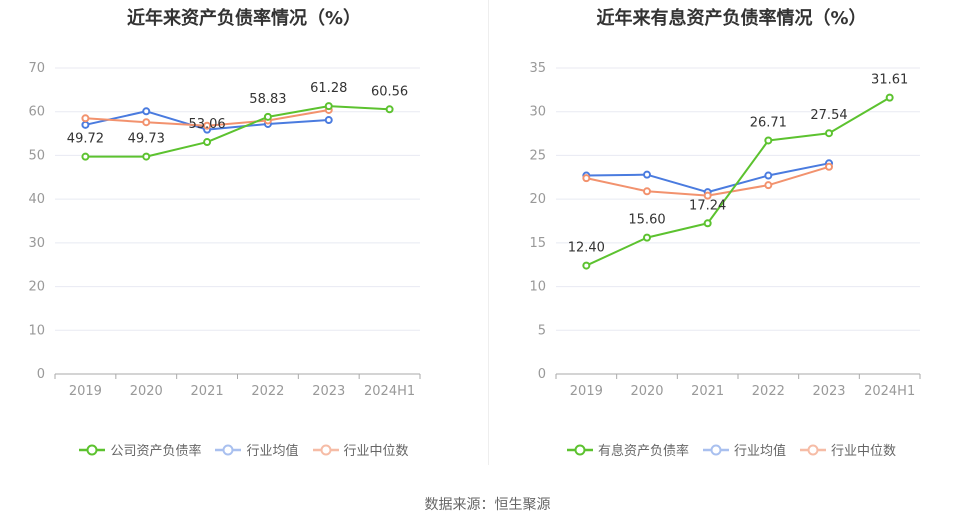 The width and height of the screenshot is (975, 525). I want to click on left-y-tick-label: 70, so click(36, 68).